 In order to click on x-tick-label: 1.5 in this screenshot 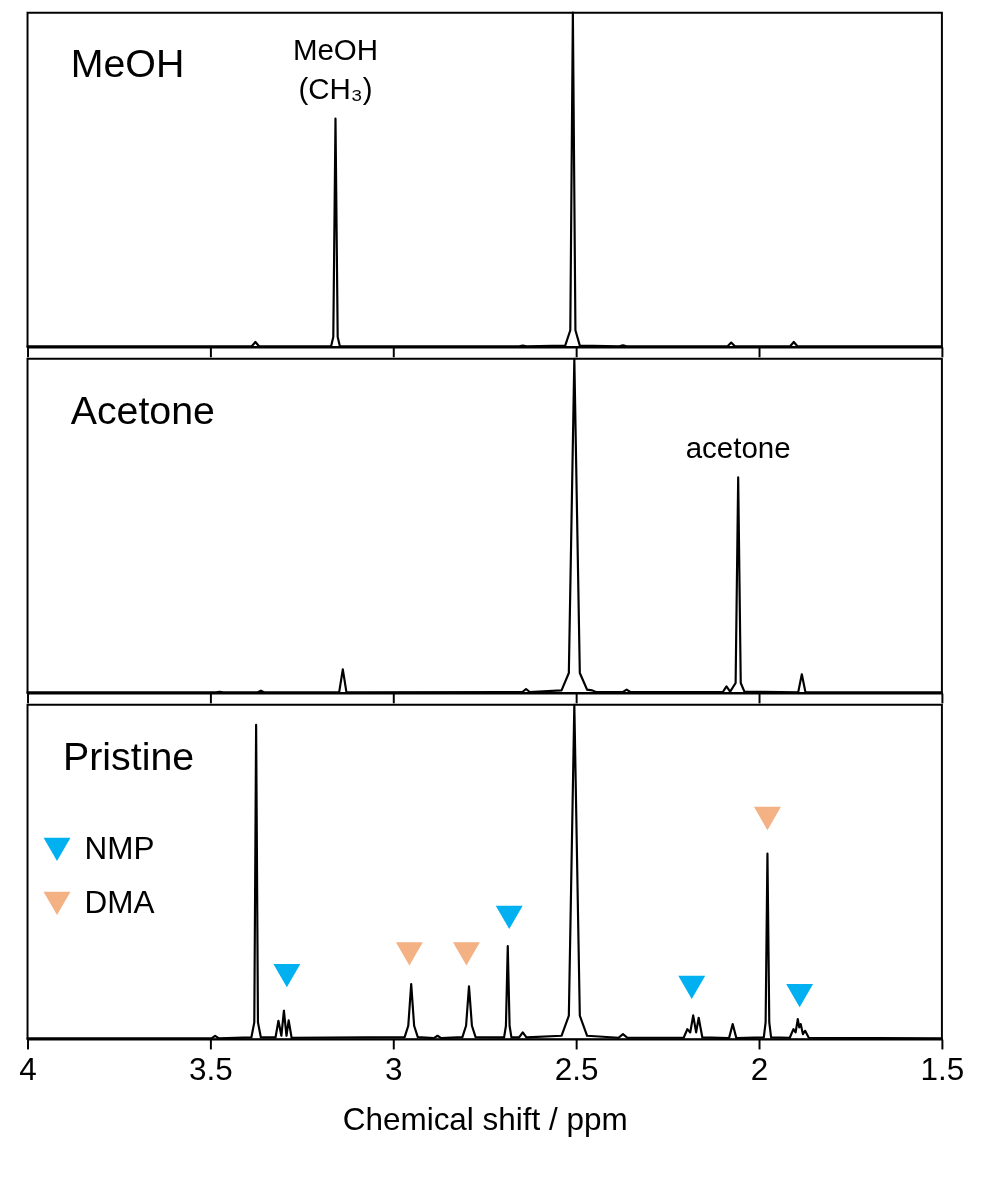, I will do `click(942, 1069)`.